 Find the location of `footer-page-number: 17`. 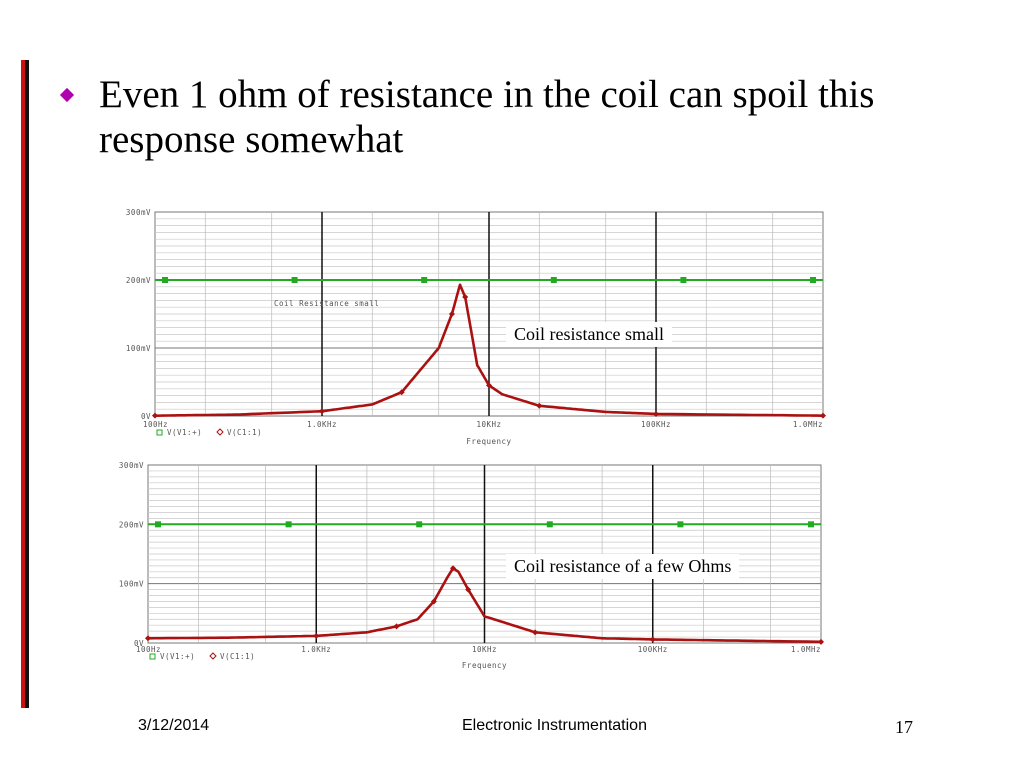

footer-page-number: 17 is located at coordinates (904, 727).